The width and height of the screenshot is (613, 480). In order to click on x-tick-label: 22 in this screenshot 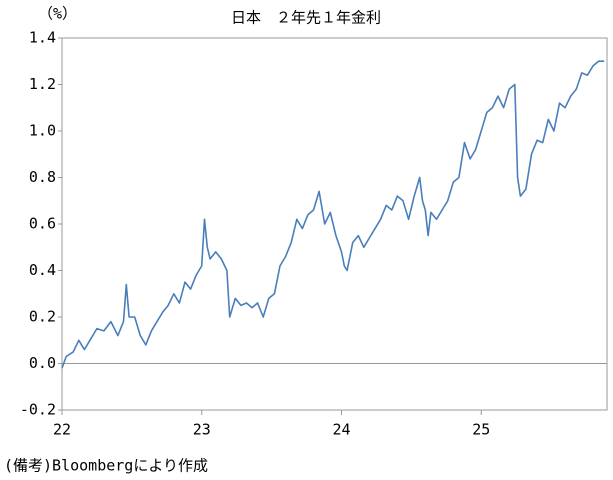, I will do `click(62, 430)`.